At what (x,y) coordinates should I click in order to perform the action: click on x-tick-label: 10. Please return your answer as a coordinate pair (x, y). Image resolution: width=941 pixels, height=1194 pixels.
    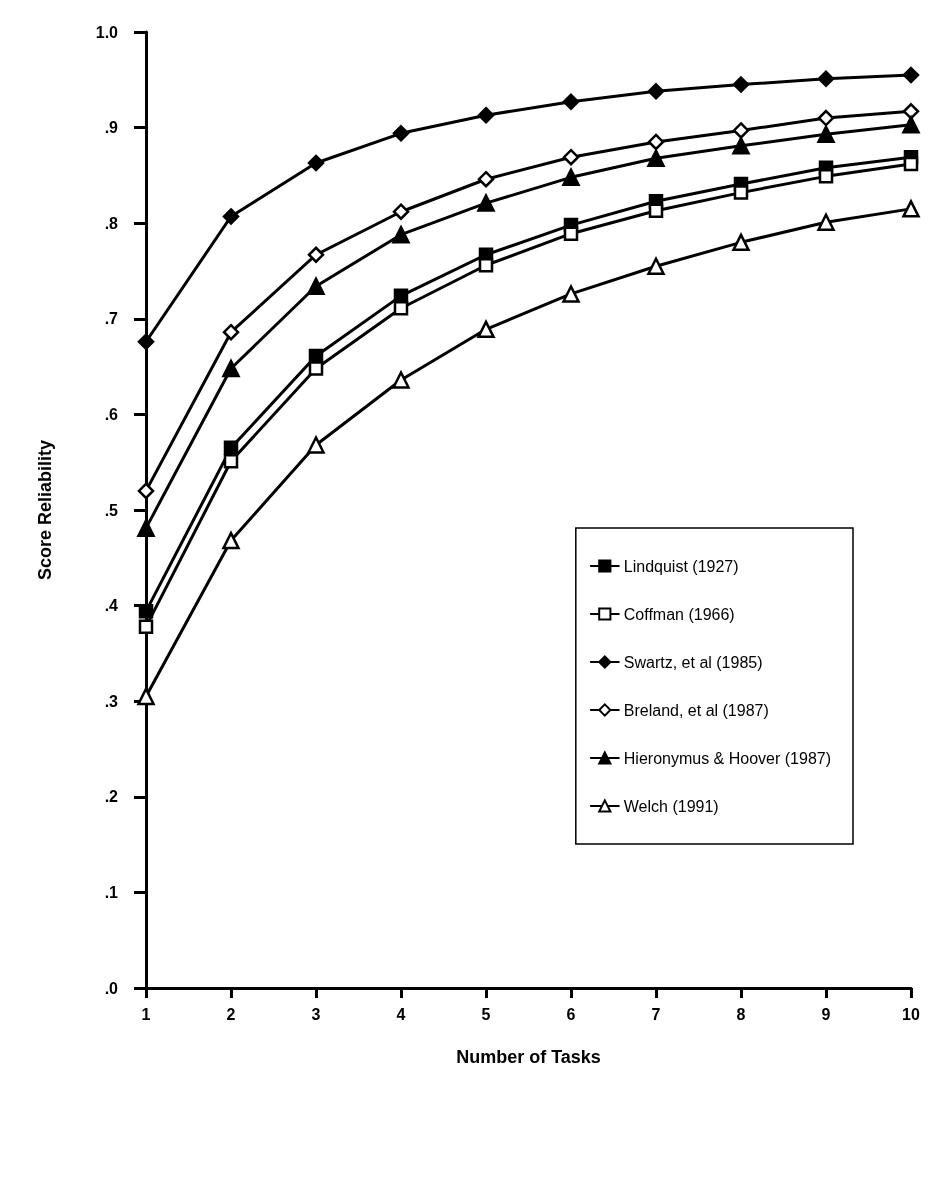
    Looking at the image, I should click on (911, 1014).